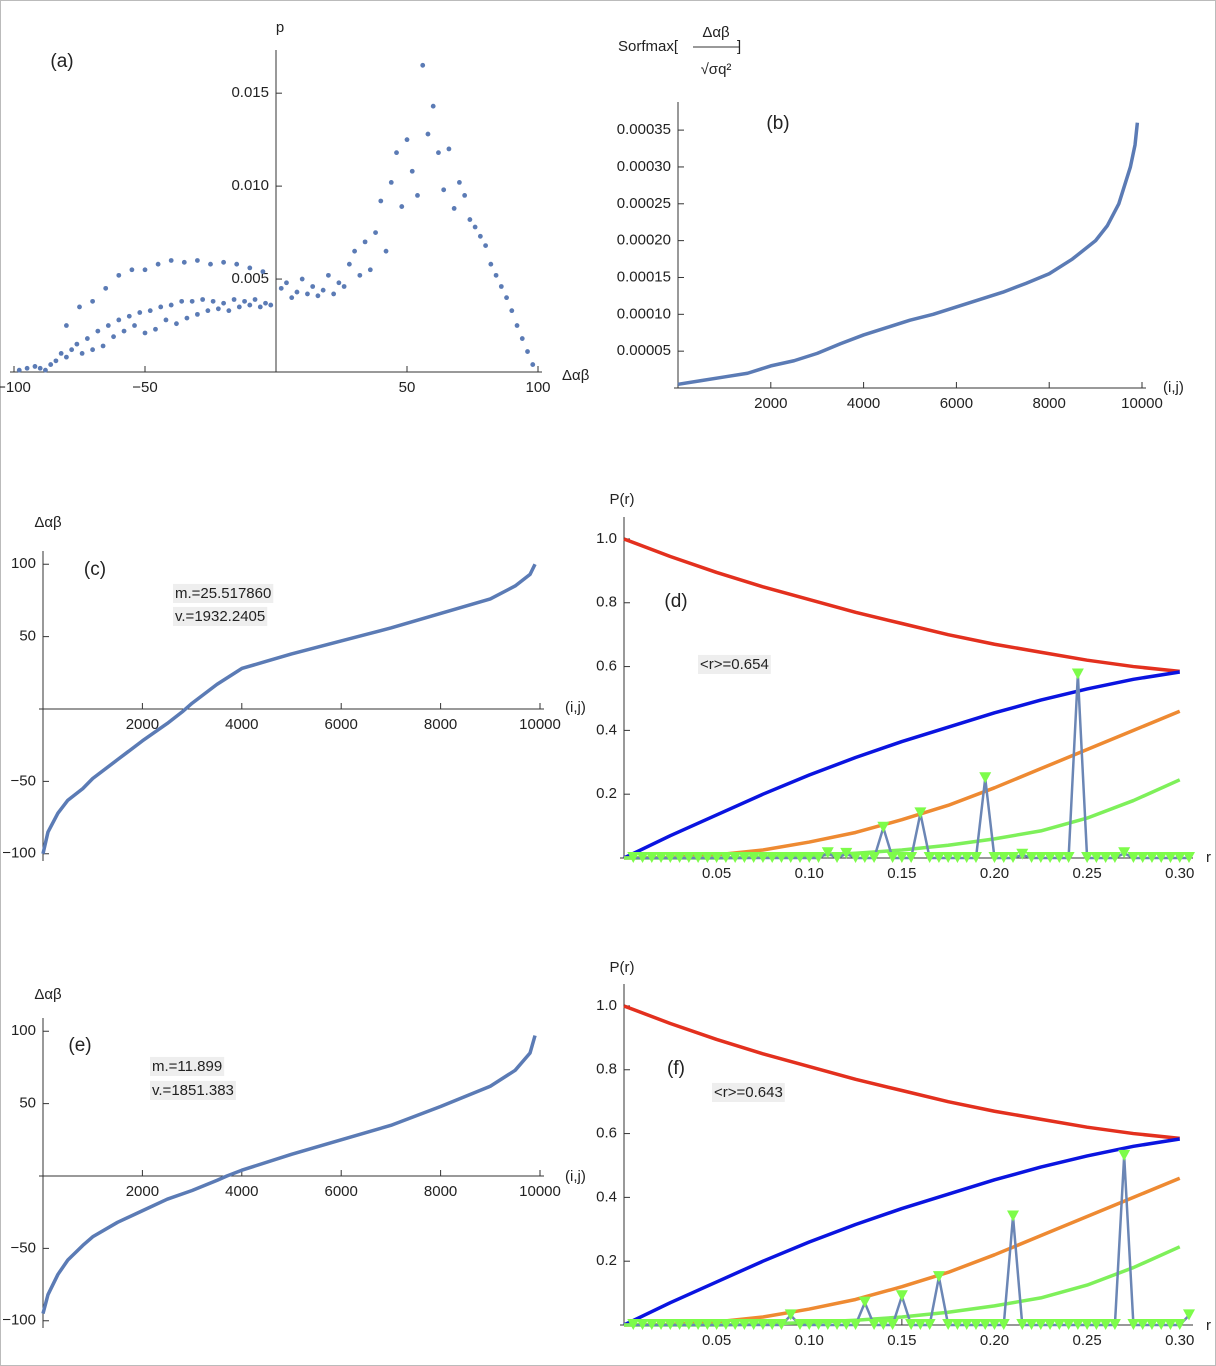 The image size is (1216, 1366). I want to click on y-tick-label: 0.00030, so click(644, 166).